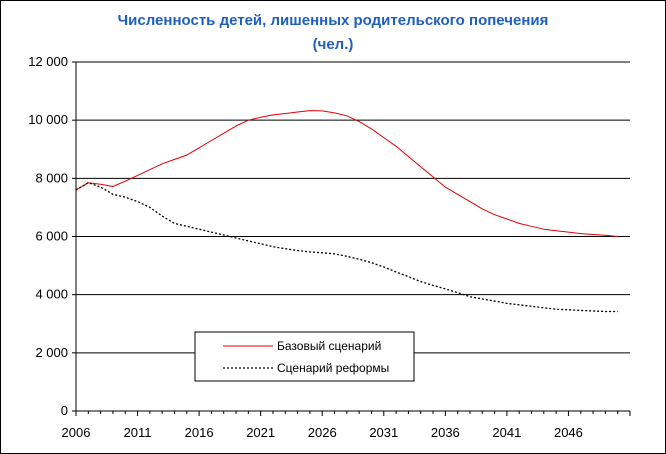  Describe the element at coordinates (260, 432) in the screenshot. I see `x-tick-label: 2021` at that location.